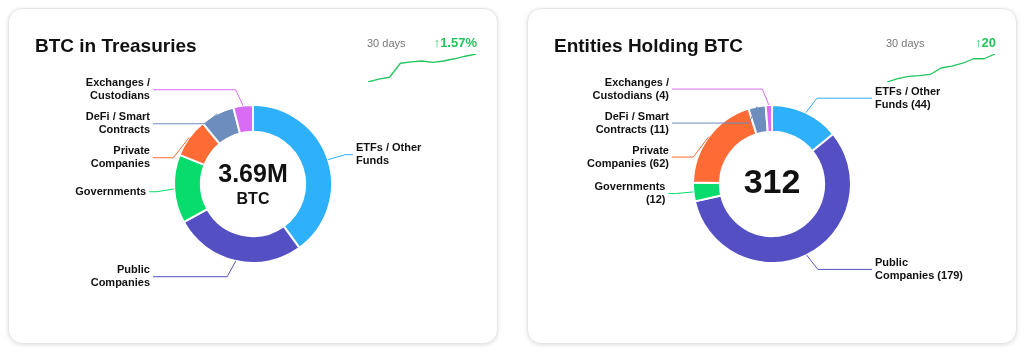 Image resolution: width=1024 pixels, height=353 pixels. Describe the element at coordinates (985, 42) in the screenshot. I see `text: ↑20` at that location.